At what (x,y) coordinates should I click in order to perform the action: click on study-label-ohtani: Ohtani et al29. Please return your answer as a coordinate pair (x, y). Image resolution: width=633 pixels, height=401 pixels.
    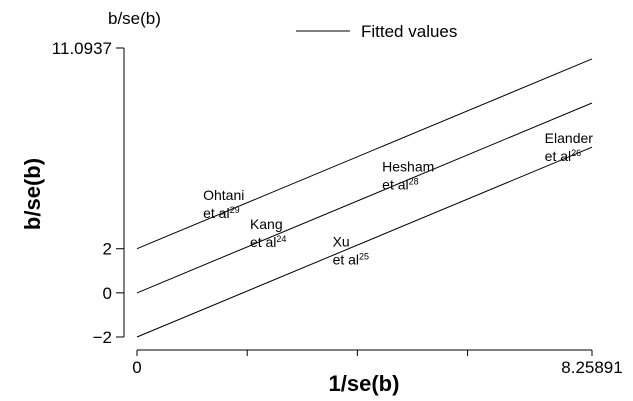
    Looking at the image, I should click on (223, 204).